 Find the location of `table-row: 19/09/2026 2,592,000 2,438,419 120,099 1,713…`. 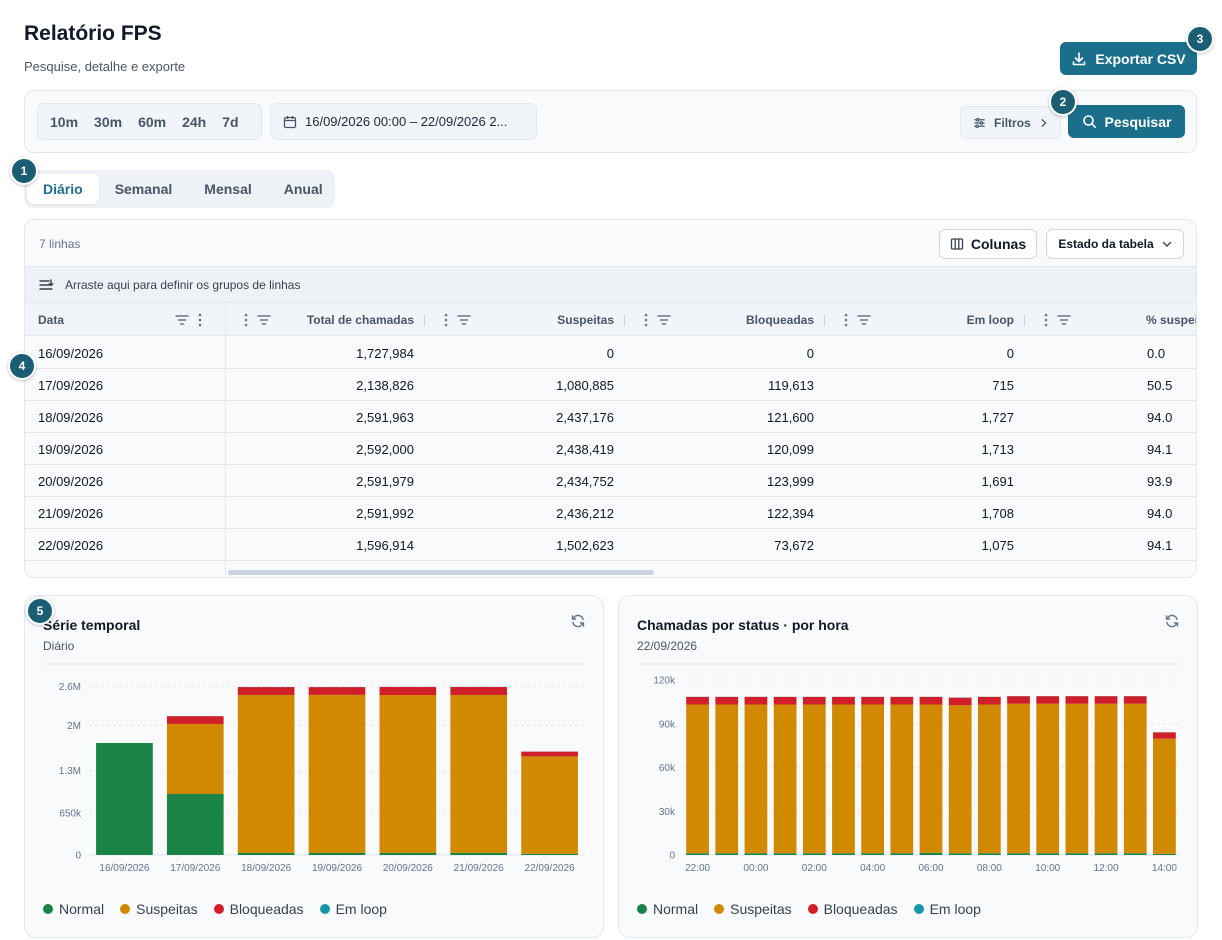

table-row: 19/09/2026 2,592,000 2,438,419 120,099 1,713… is located at coordinates (610, 449).